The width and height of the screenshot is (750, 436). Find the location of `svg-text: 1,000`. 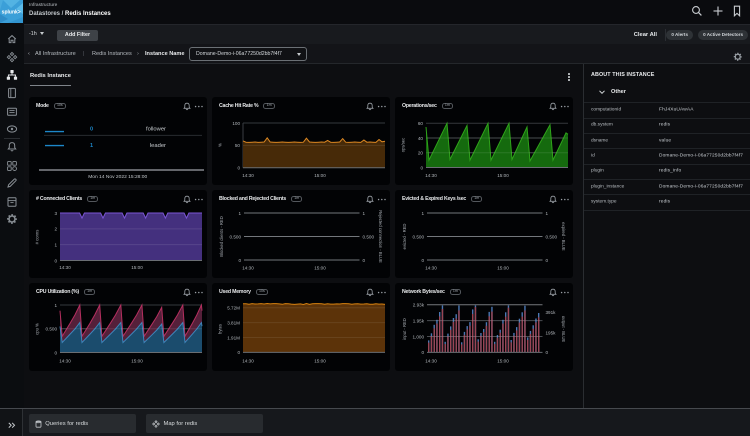

svg-text: 1,000 is located at coordinates (419, 336).